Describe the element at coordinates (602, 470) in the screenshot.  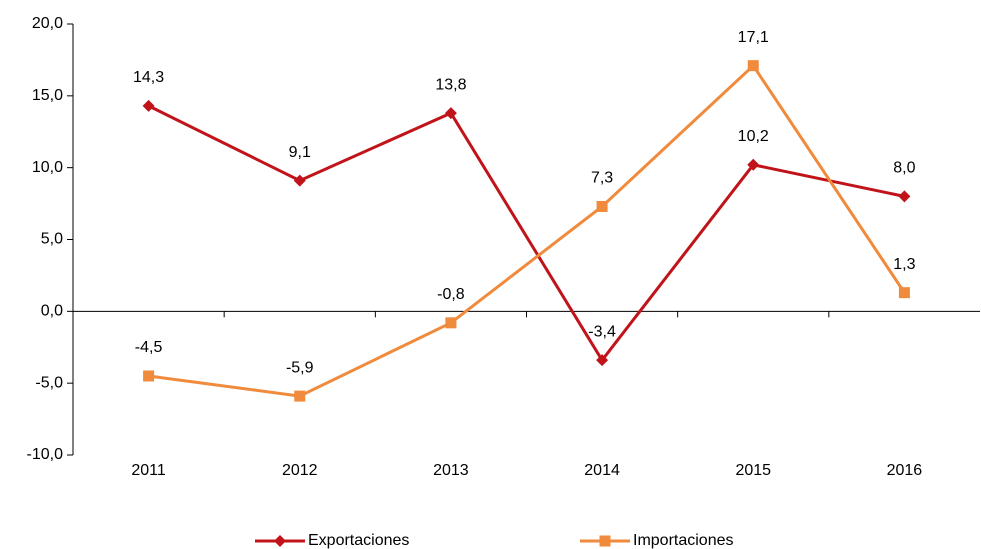
I see `x-tick-label: 2014` at that location.